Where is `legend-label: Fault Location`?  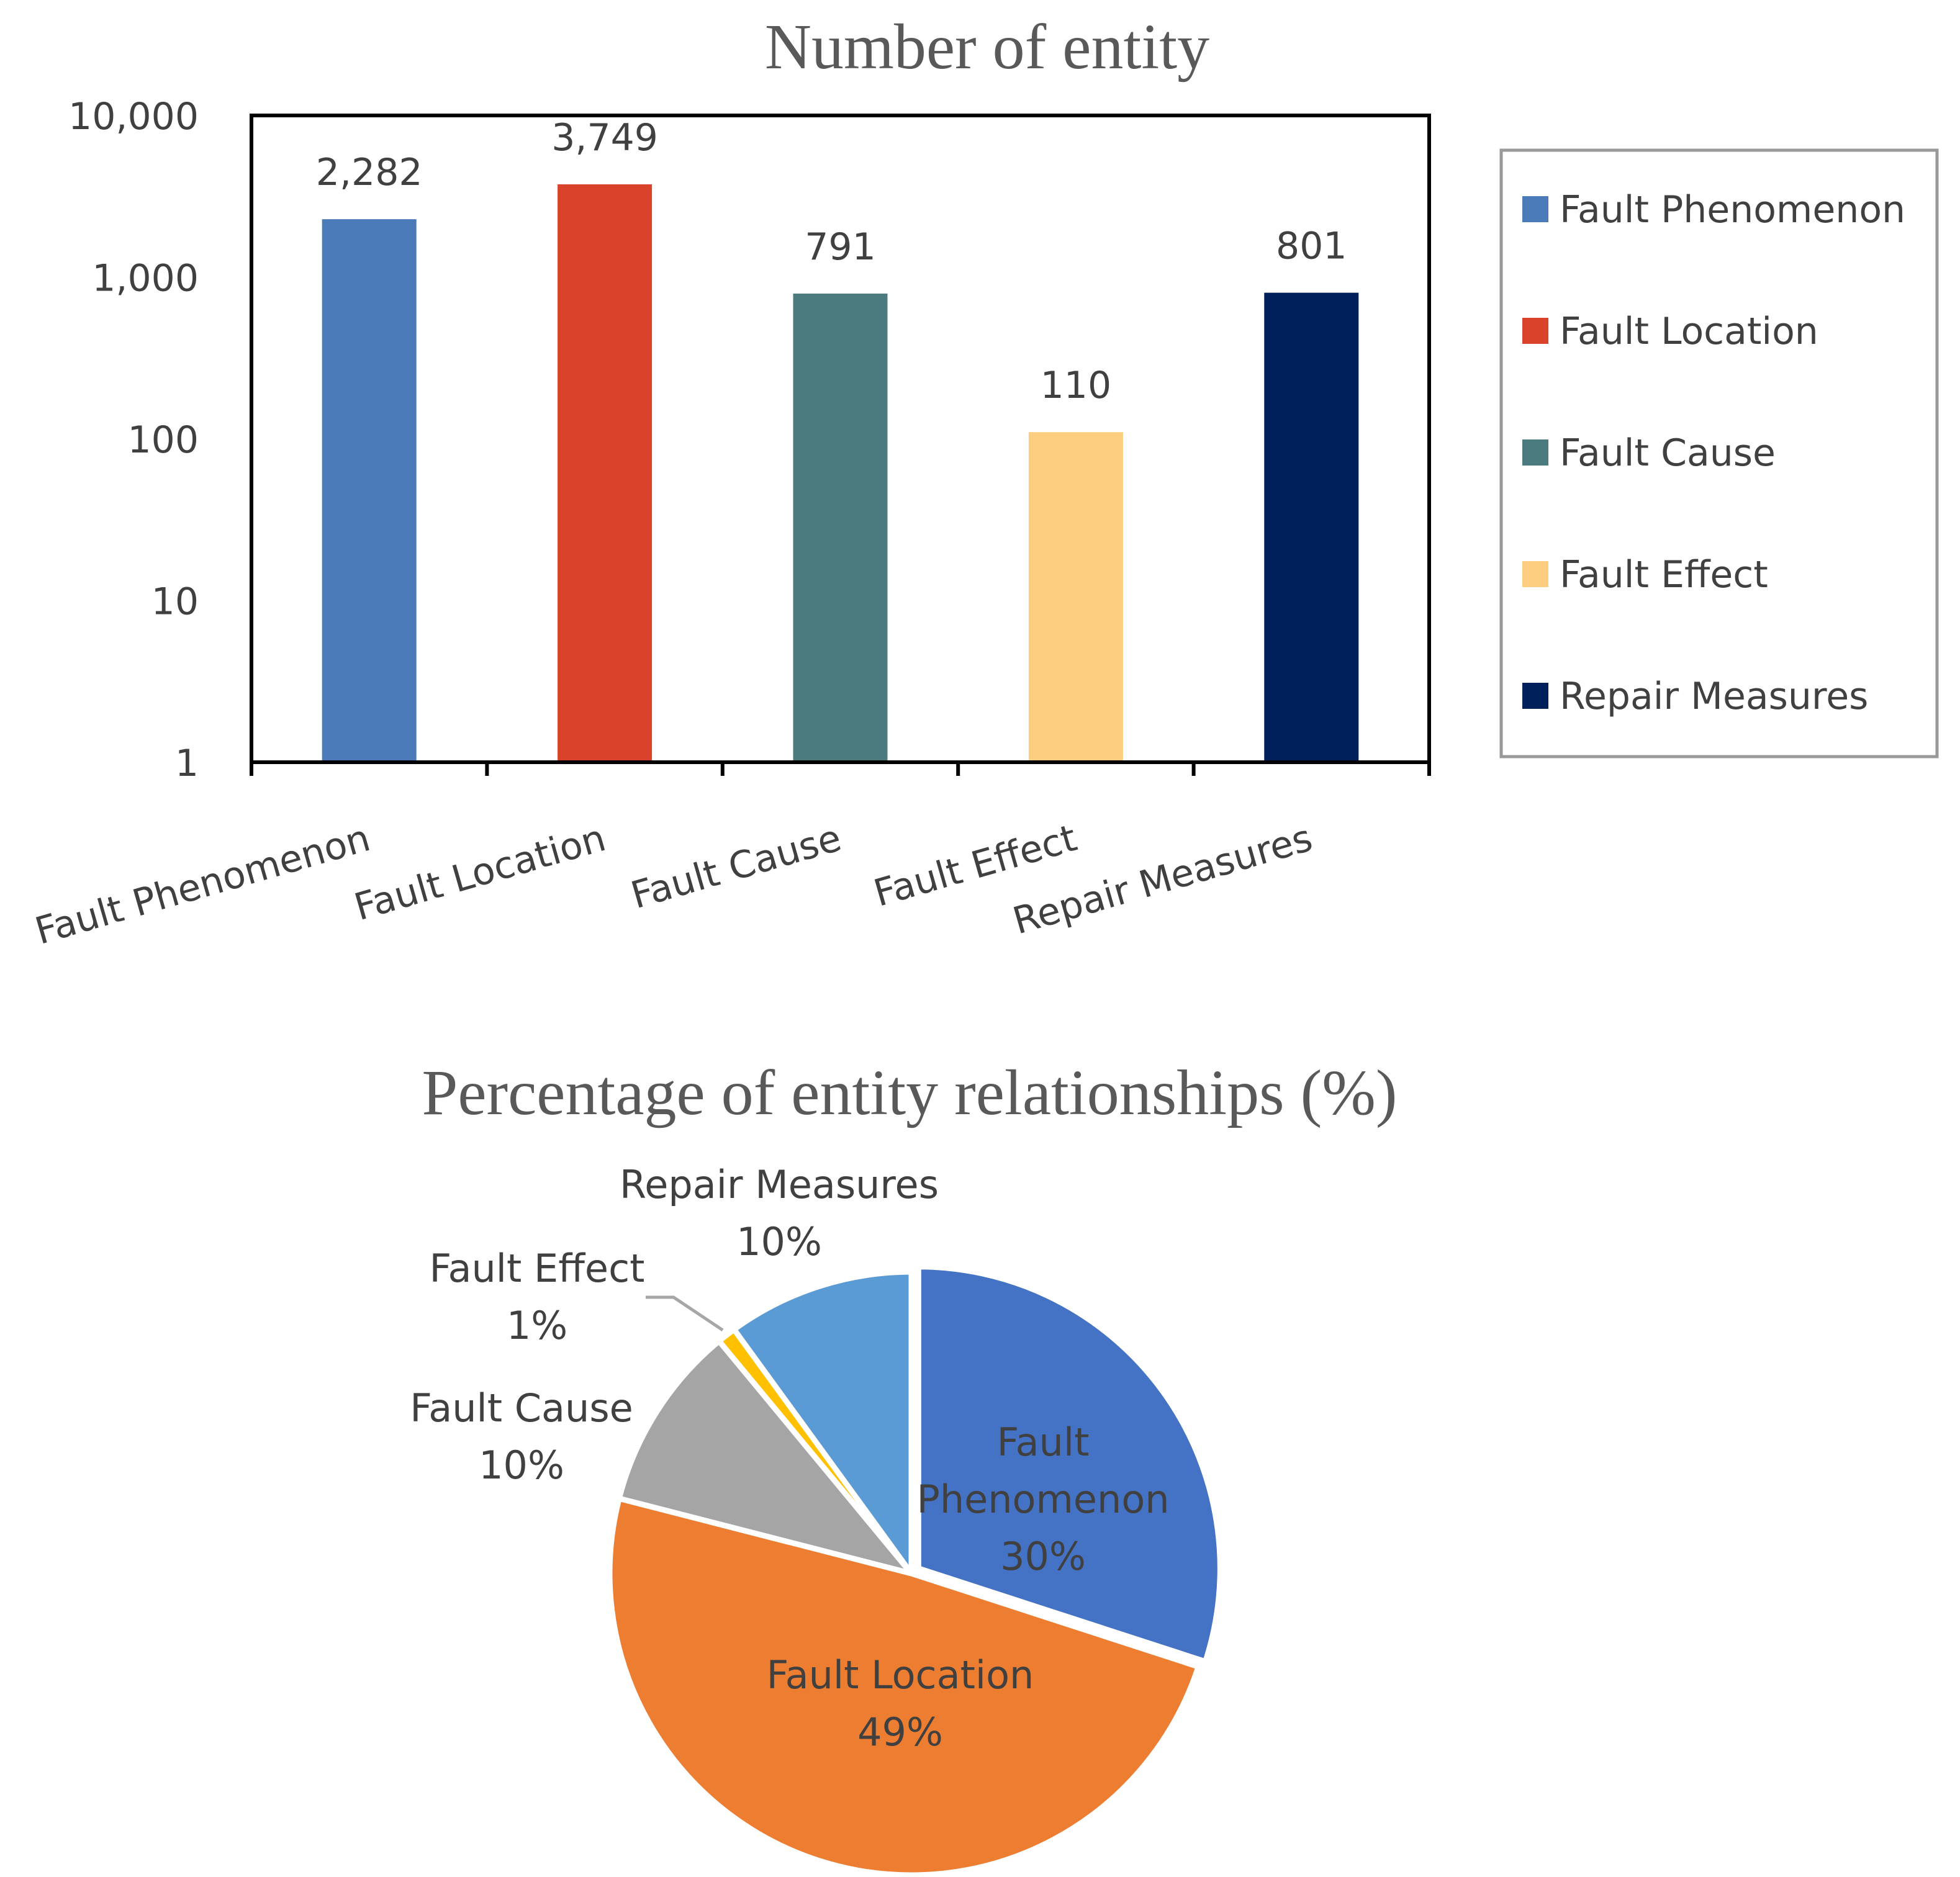
legend-label: Fault Location is located at coordinates (1689, 332).